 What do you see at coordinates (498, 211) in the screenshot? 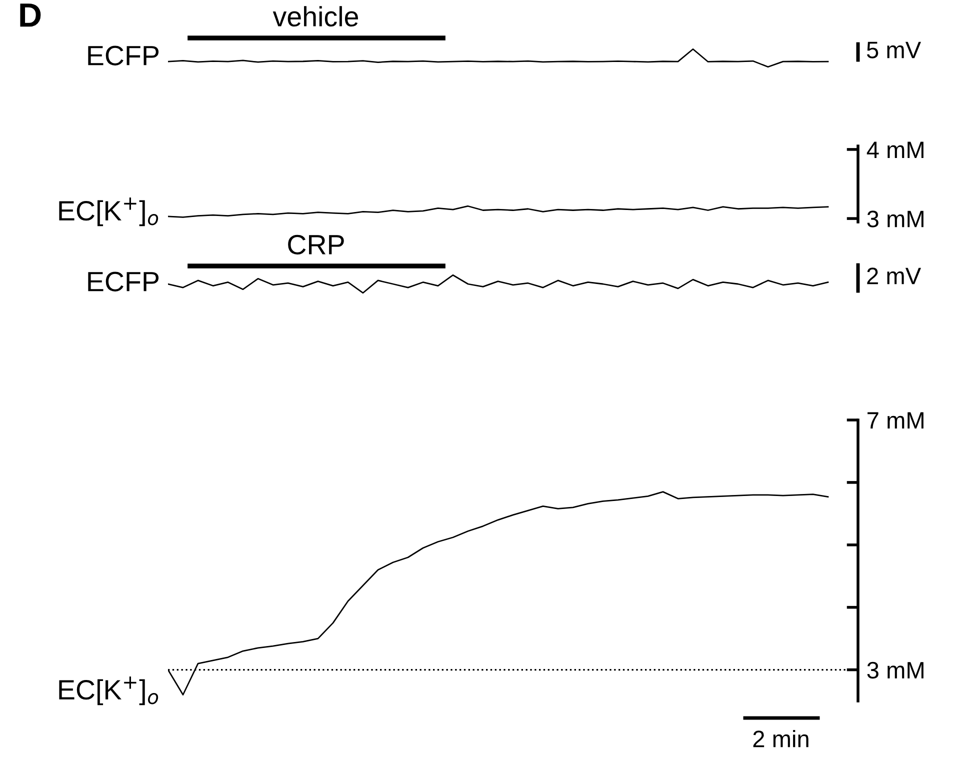
I see `line-series` at bounding box center [498, 211].